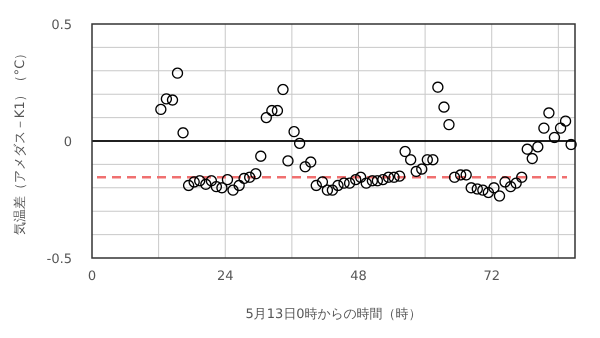  Describe the element at coordinates (61, 25) in the screenshot. I see `y-tick-label: 0.5` at that location.